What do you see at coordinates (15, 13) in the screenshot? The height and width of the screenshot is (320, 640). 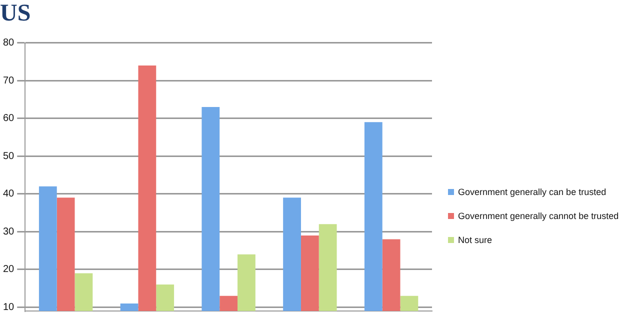 I see `chart-title: US` at bounding box center [15, 13].